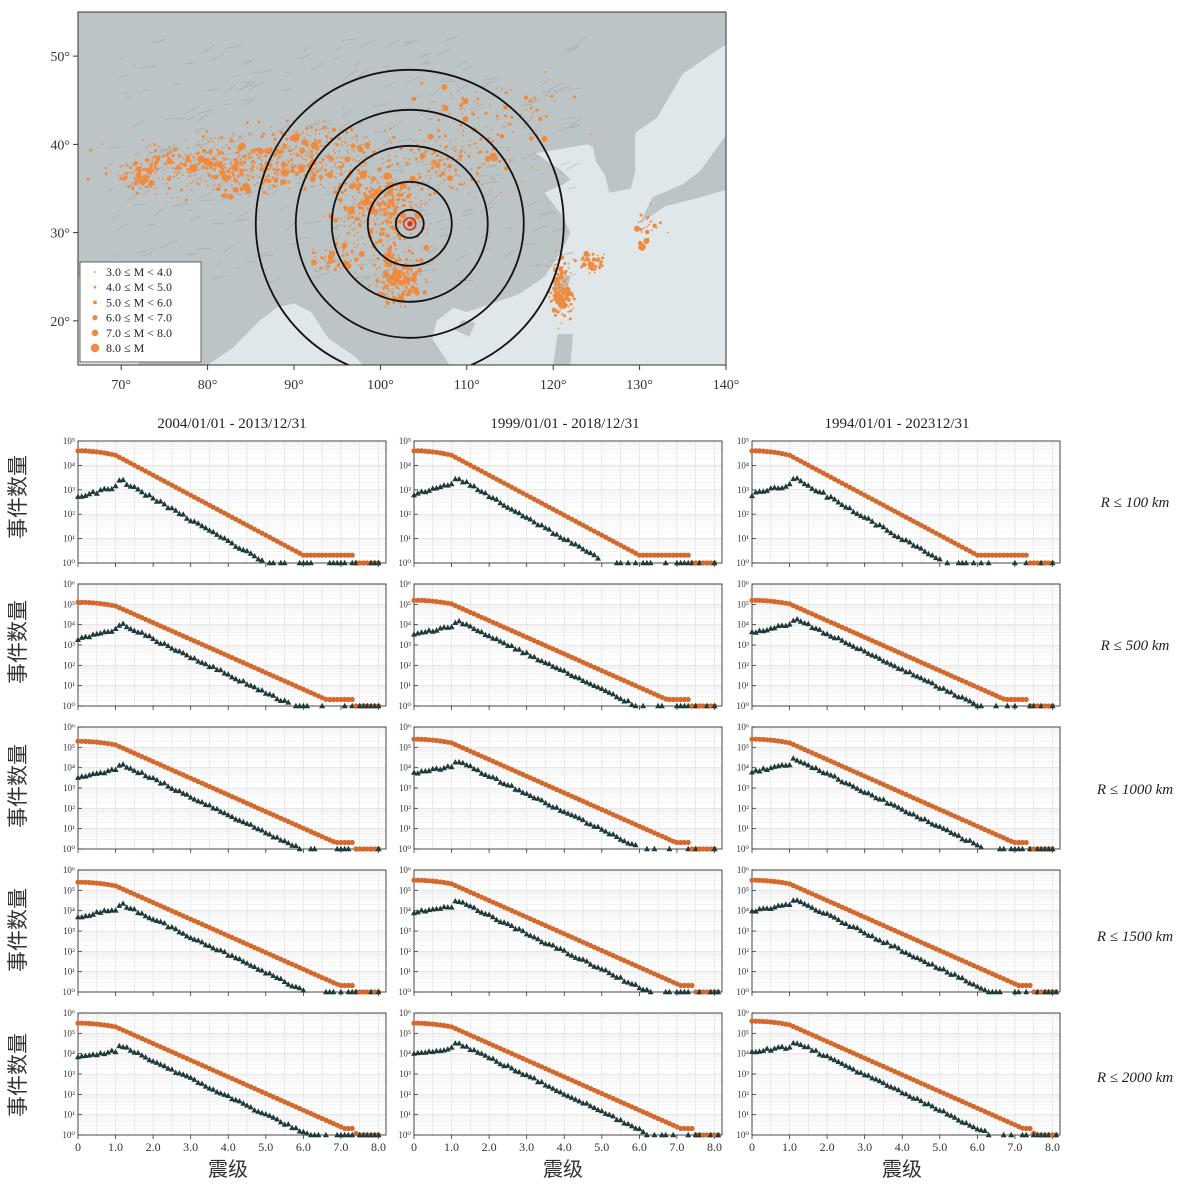  Describe the element at coordinates (410, 224) in the screenshot. I see `epicenter-dot` at that location.